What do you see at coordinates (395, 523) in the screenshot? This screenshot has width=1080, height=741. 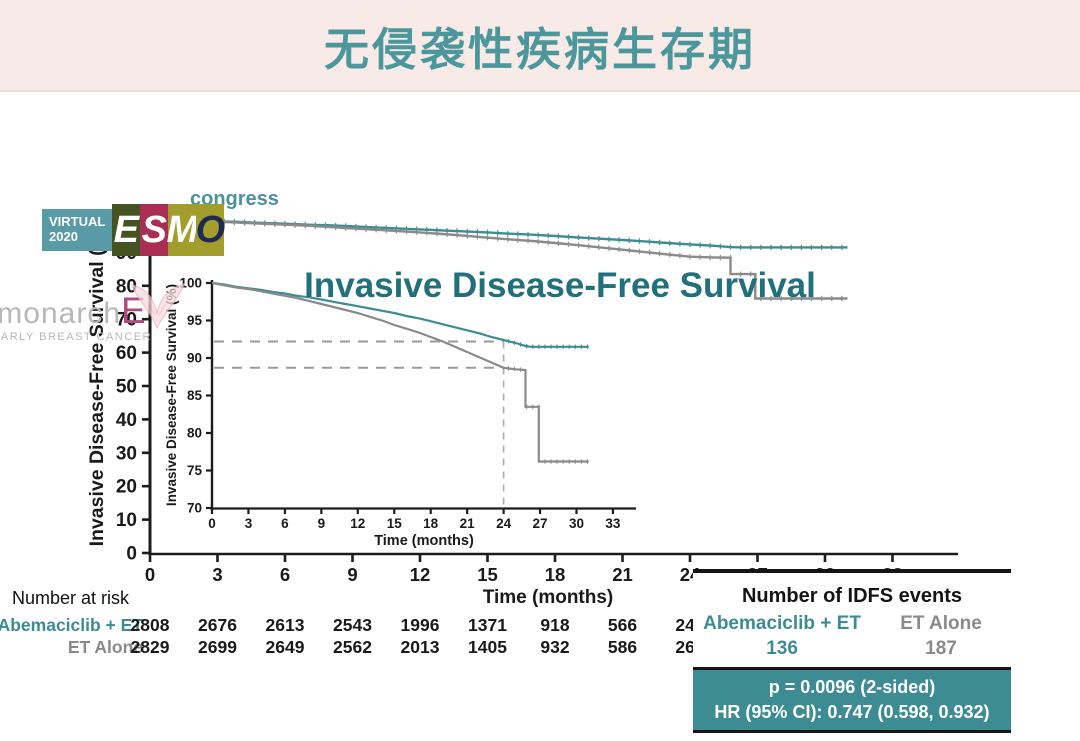 I see `inset-x-tick-label: 15` at bounding box center [395, 523].